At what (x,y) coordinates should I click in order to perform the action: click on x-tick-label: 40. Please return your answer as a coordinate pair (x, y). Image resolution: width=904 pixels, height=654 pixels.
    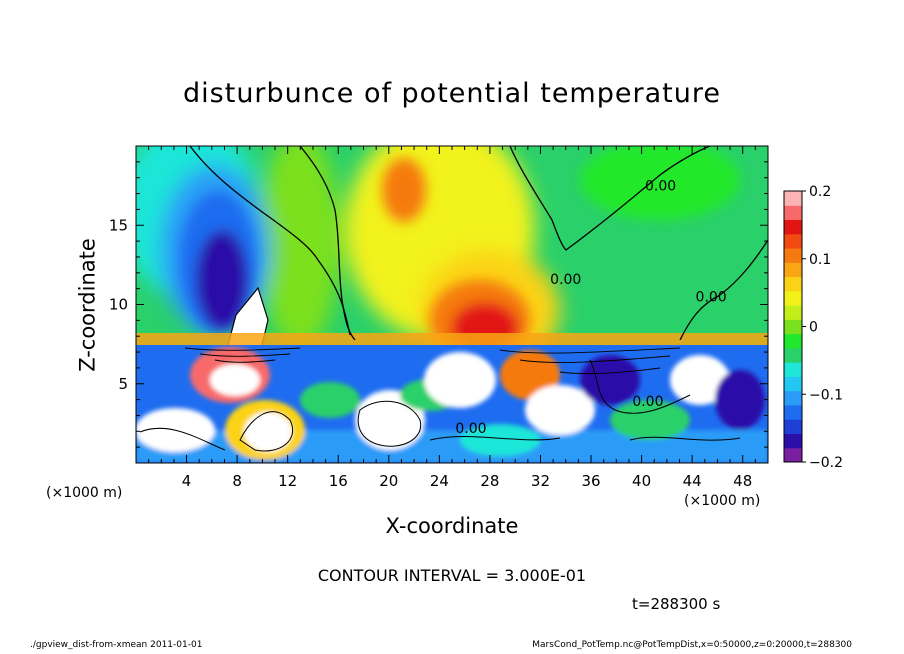
    Looking at the image, I should click on (641, 481).